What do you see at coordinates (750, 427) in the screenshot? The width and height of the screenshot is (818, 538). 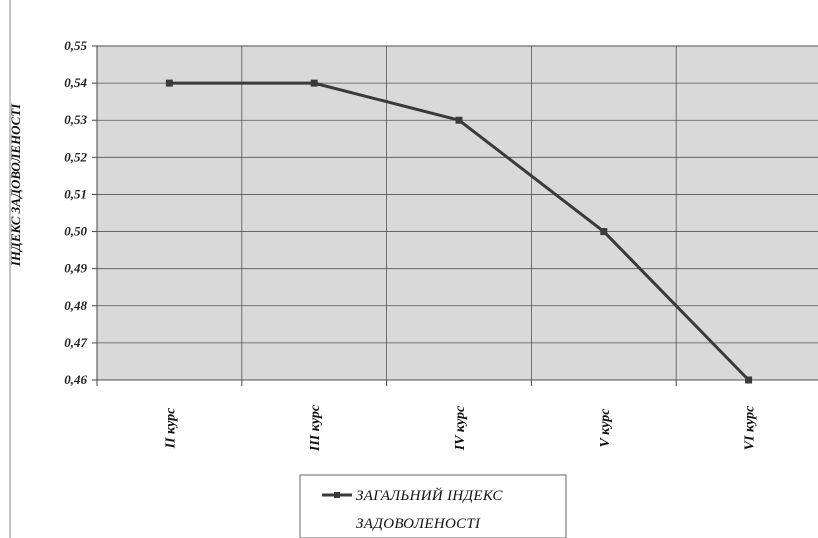 I see `x-tick-label: VІ курс` at bounding box center [750, 427].